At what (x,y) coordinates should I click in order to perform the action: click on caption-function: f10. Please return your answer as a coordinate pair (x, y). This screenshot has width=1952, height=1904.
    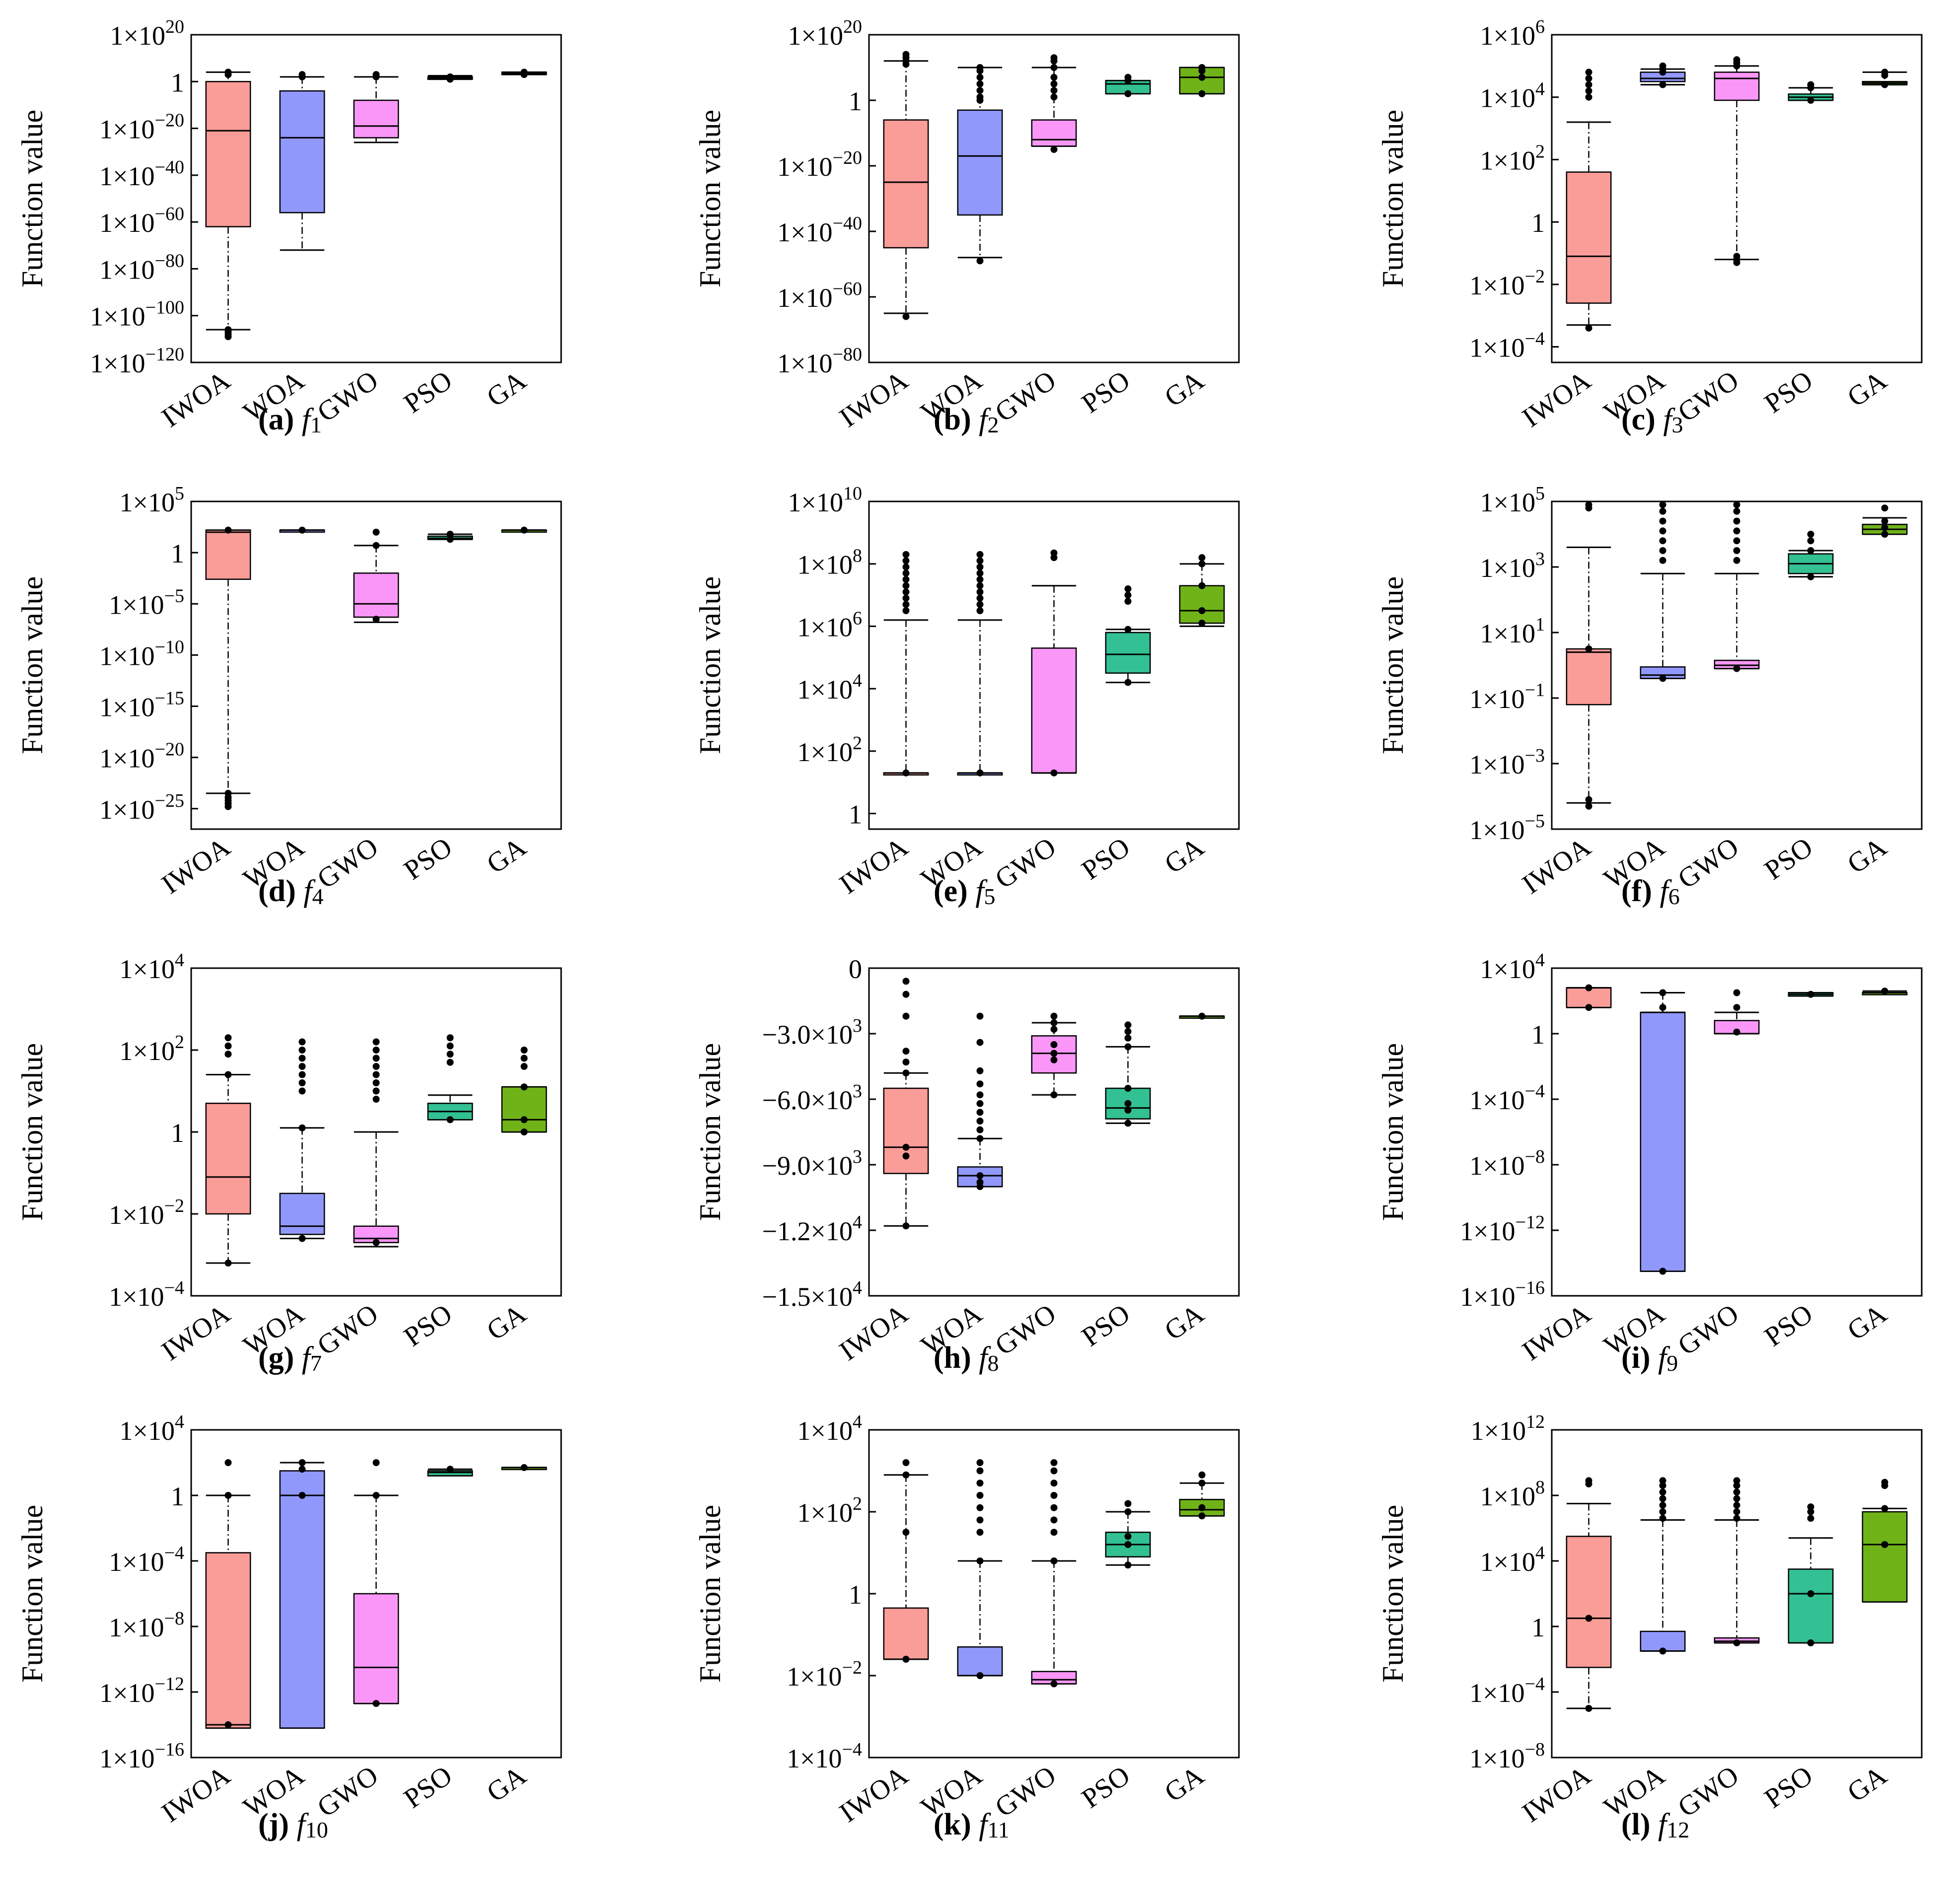
    Looking at the image, I should click on (312, 1825).